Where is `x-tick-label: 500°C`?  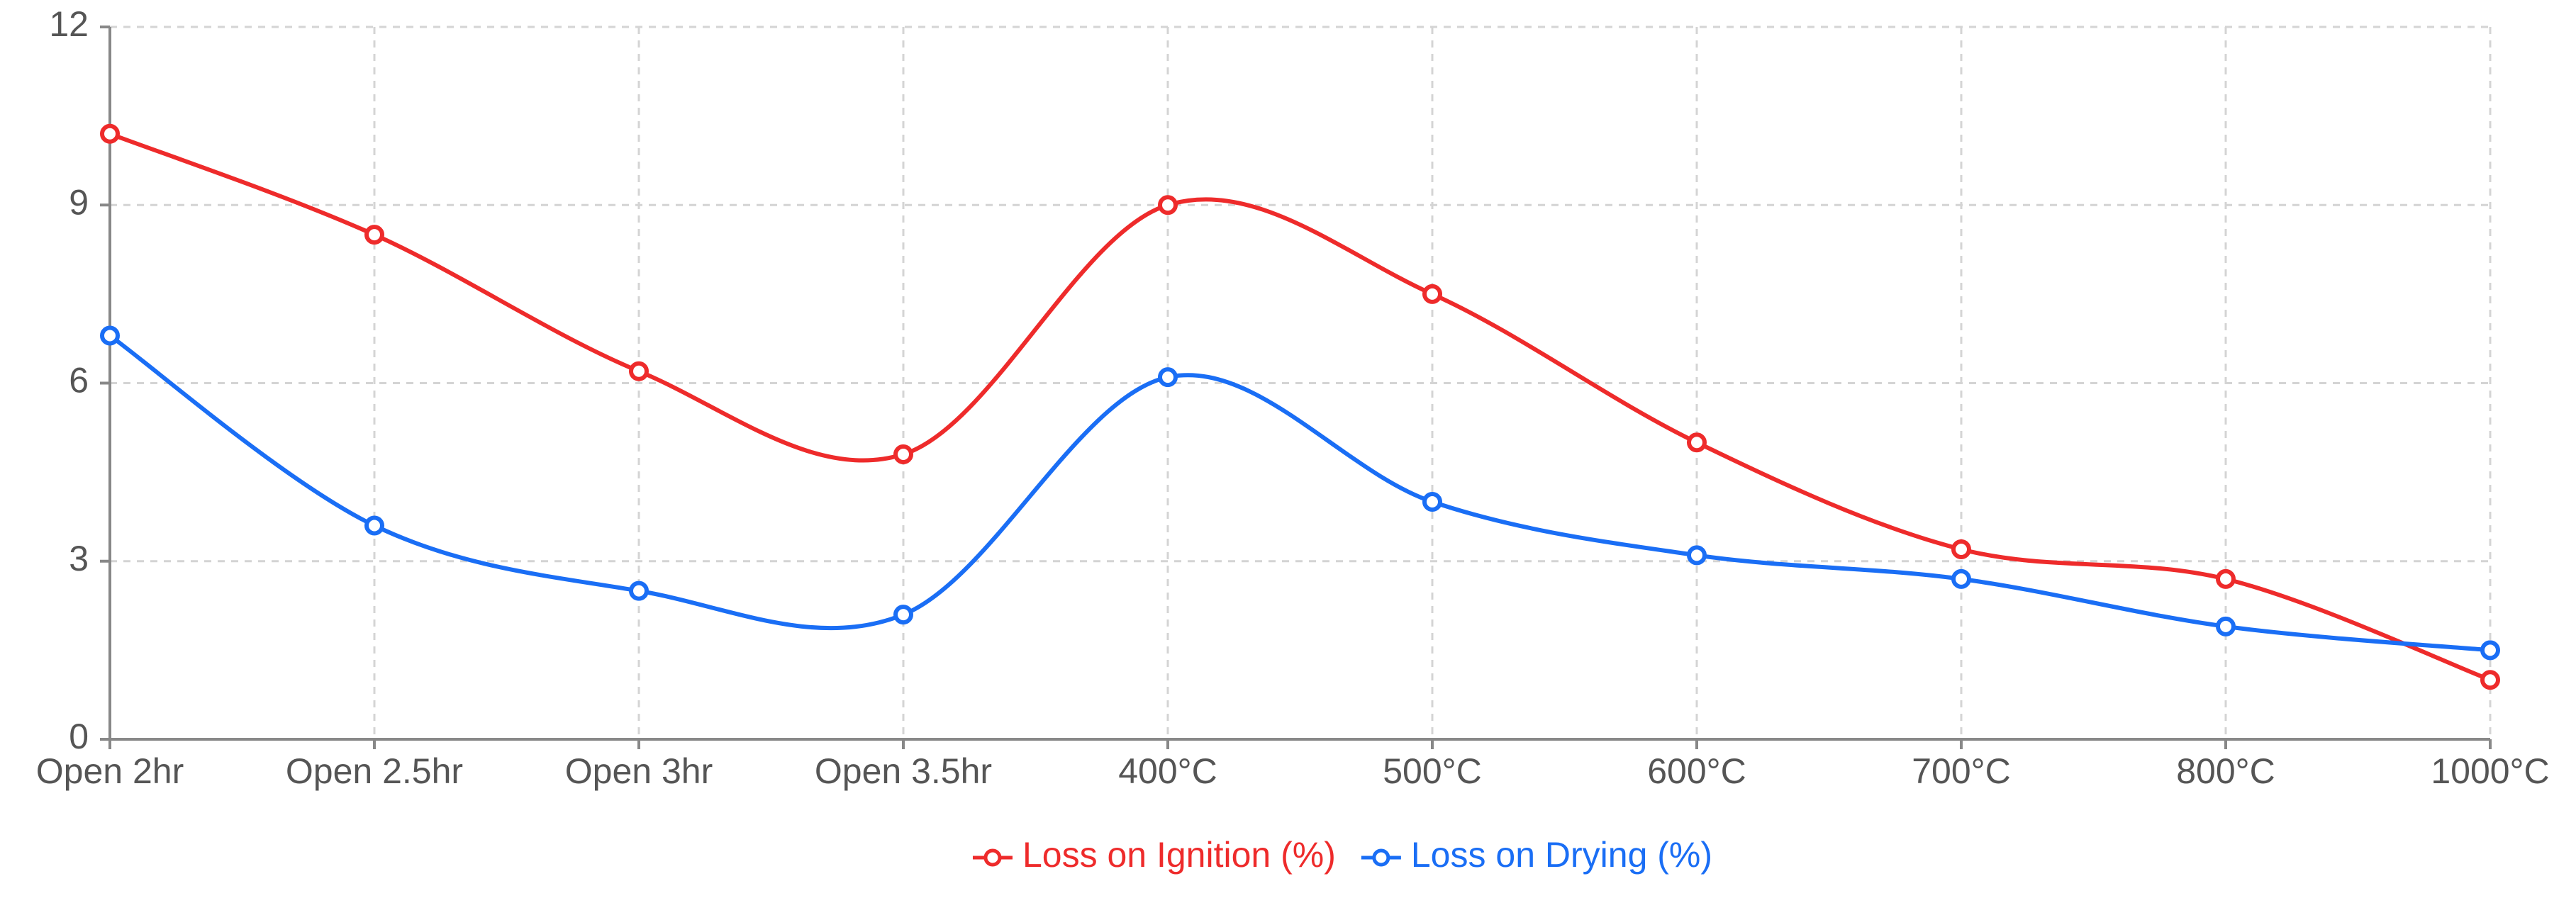
x-tick-label: 500°C is located at coordinates (1432, 771).